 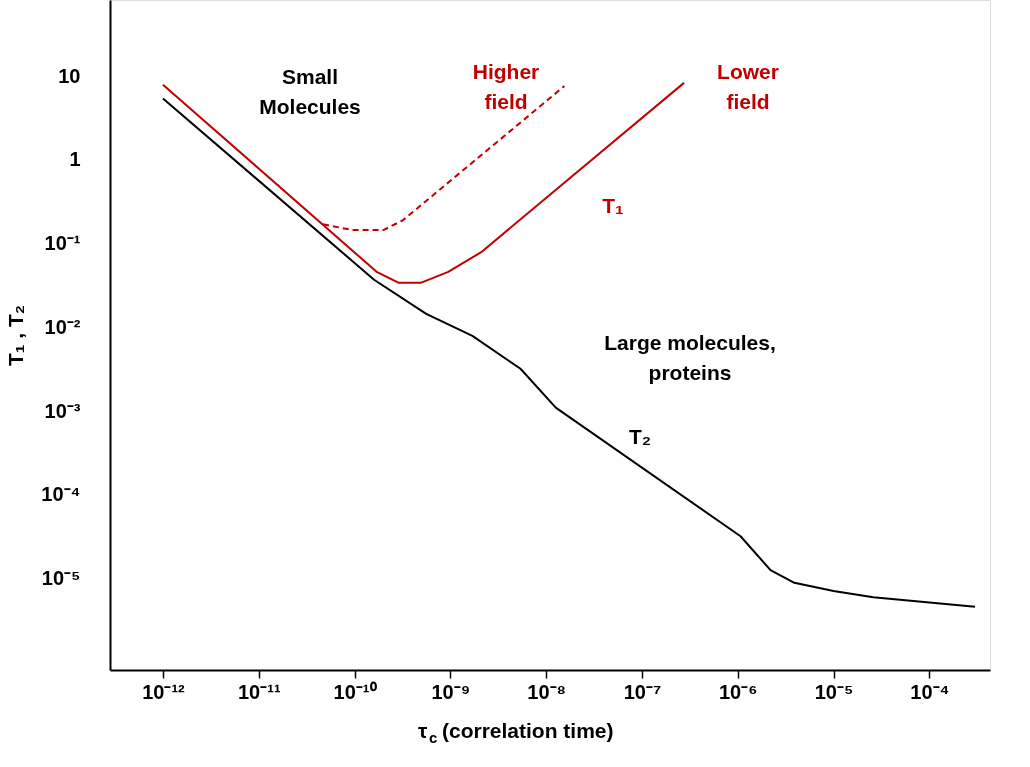 I want to click on x-tick-label: 10⁻¹¹, so click(x=259, y=691).